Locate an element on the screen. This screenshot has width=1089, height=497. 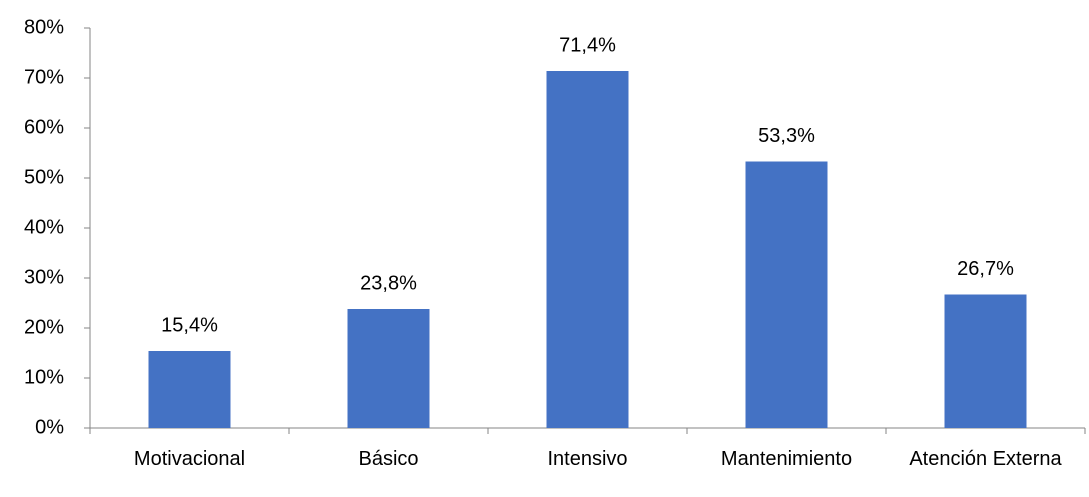
y-tick-label: 60% is located at coordinates (44, 127).